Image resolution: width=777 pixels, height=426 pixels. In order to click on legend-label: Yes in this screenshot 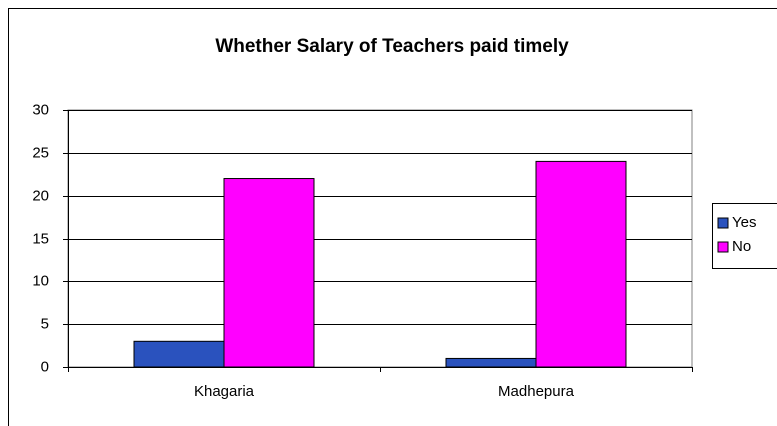, I will do `click(744, 222)`.